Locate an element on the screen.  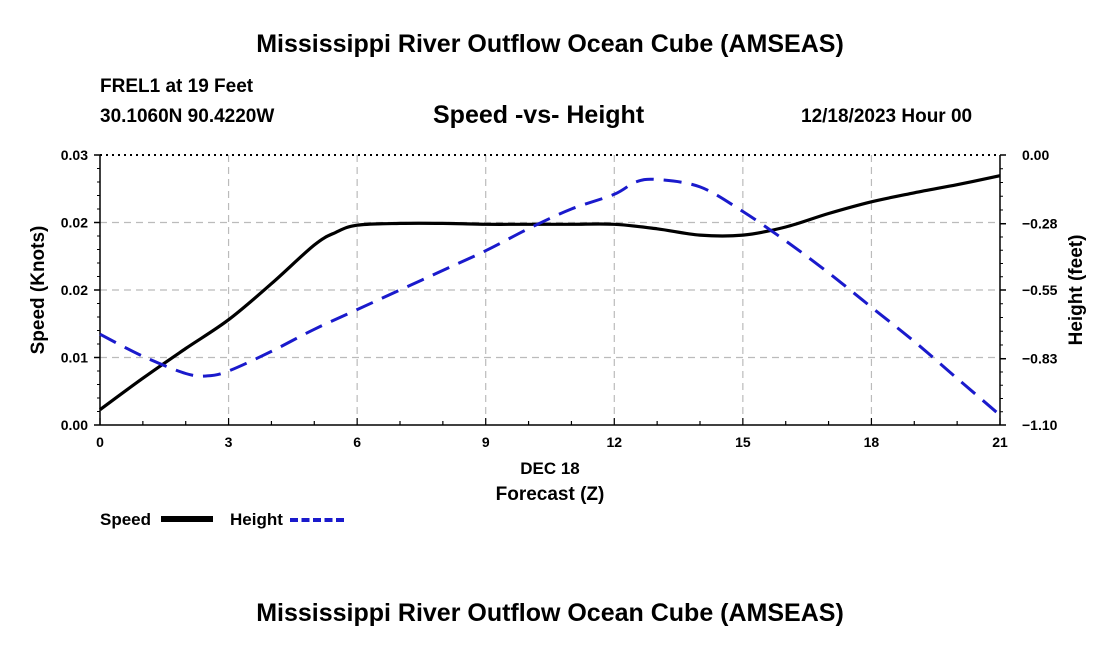
x-tick-label: 21 is located at coordinates (1000, 442).